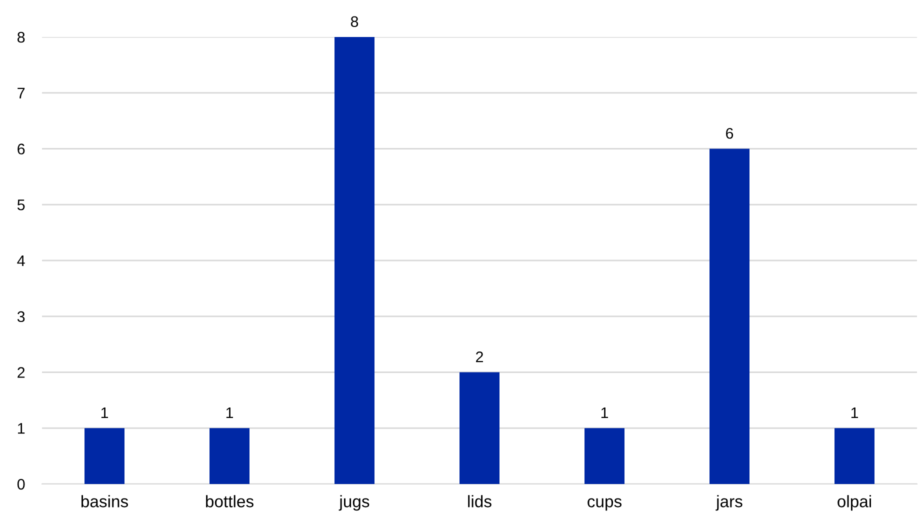 The width and height of the screenshot is (919, 523). What do you see at coordinates (21, 205) in the screenshot?
I see `y-tick-label: 5` at bounding box center [21, 205].